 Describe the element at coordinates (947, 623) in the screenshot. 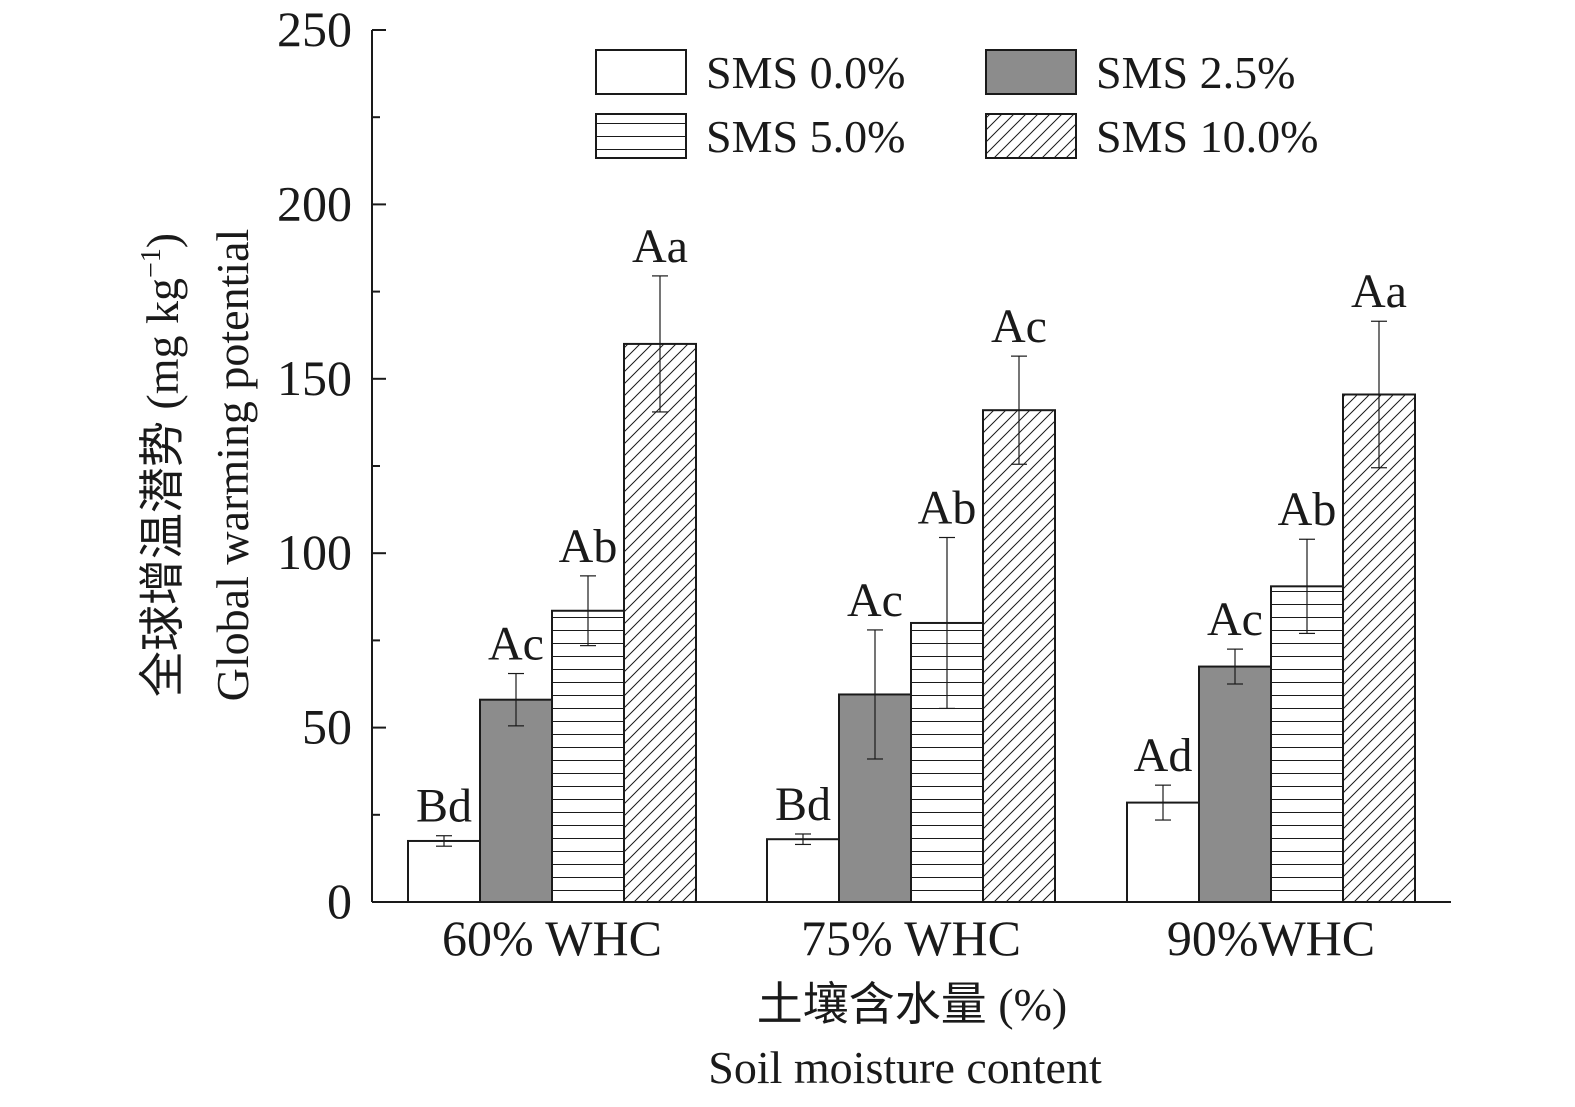

I see `error-bar-s2-c1` at that location.